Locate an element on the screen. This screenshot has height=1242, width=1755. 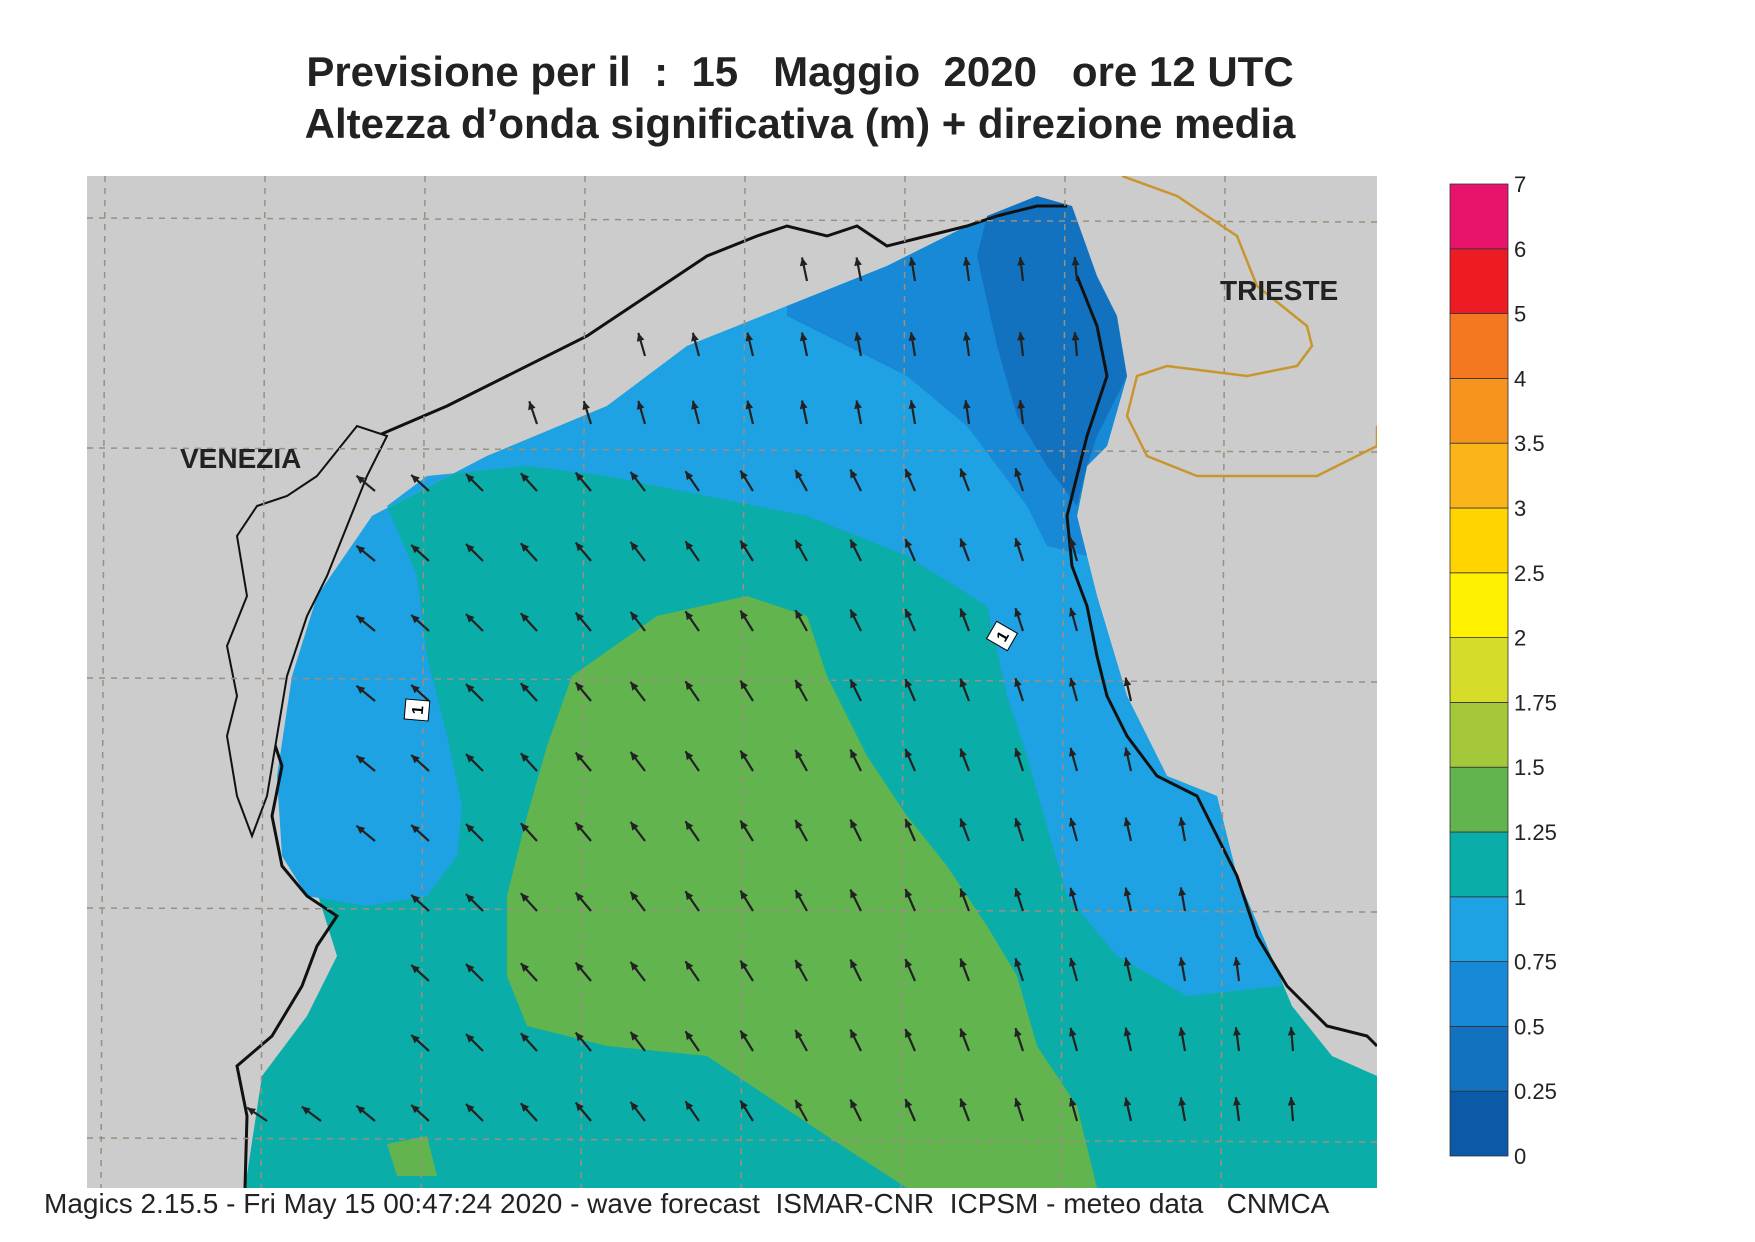
legend-tick-label: 5 is located at coordinates (1520, 314).